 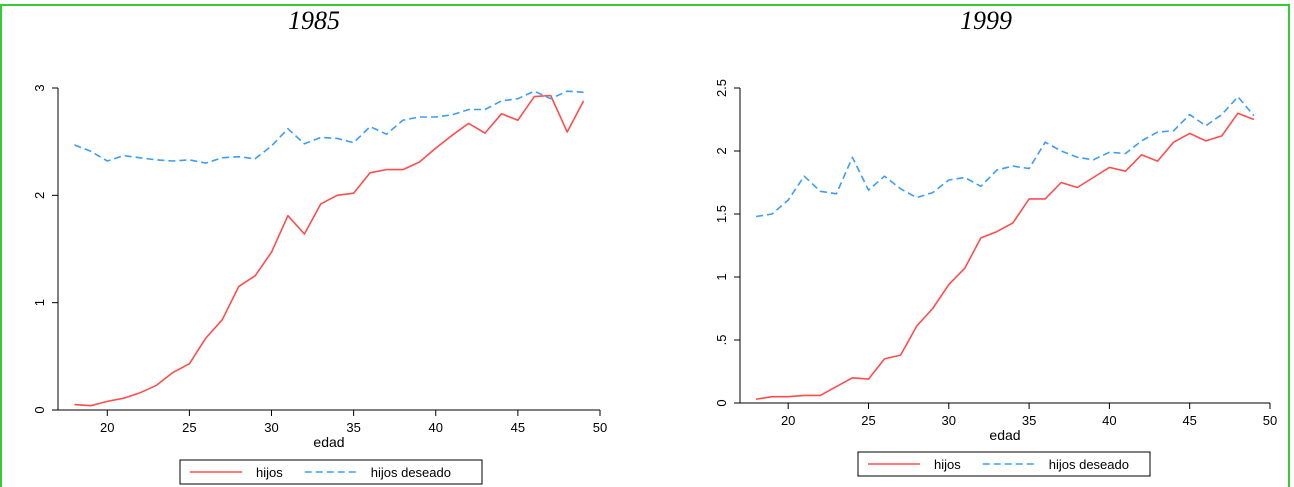 I want to click on y-tick-label: 3, so click(x=39, y=87).